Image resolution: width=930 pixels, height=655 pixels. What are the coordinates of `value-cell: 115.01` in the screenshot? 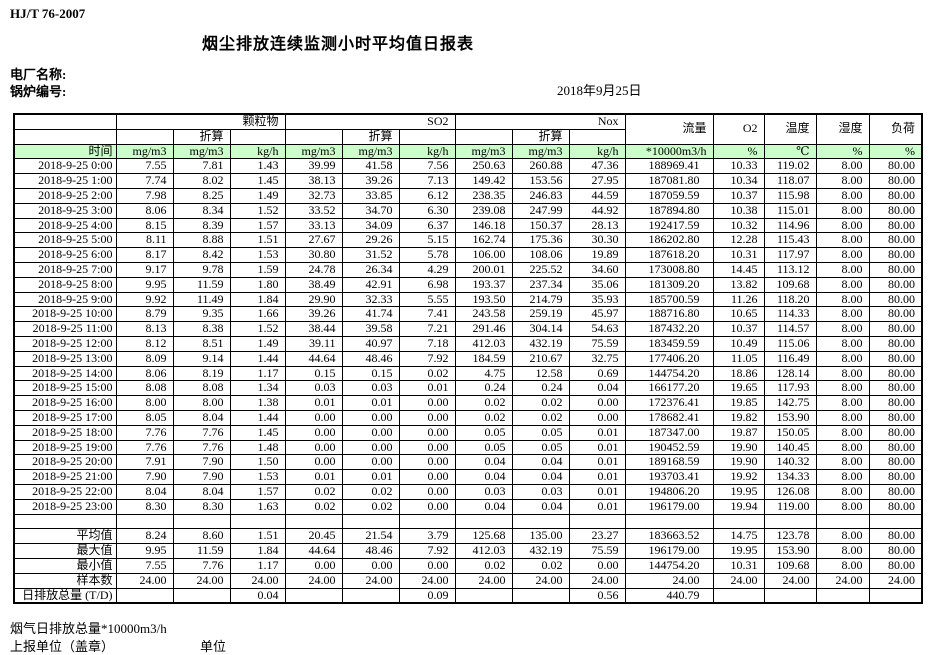 It's located at (790, 210).